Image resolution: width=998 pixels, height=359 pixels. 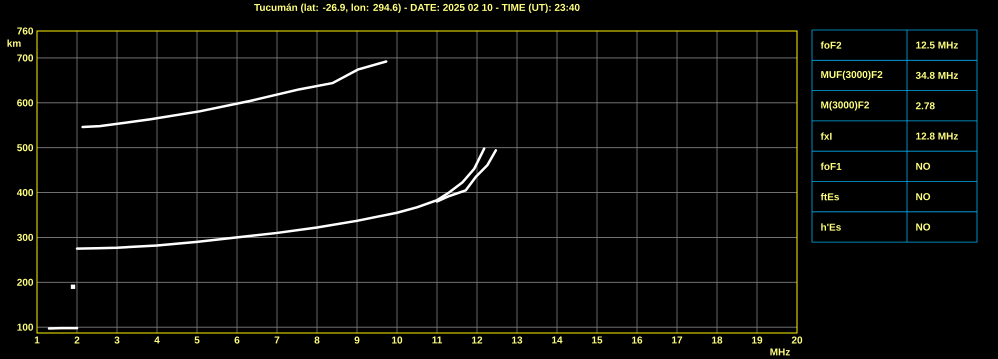 I want to click on text: h'Es, so click(x=831, y=227).